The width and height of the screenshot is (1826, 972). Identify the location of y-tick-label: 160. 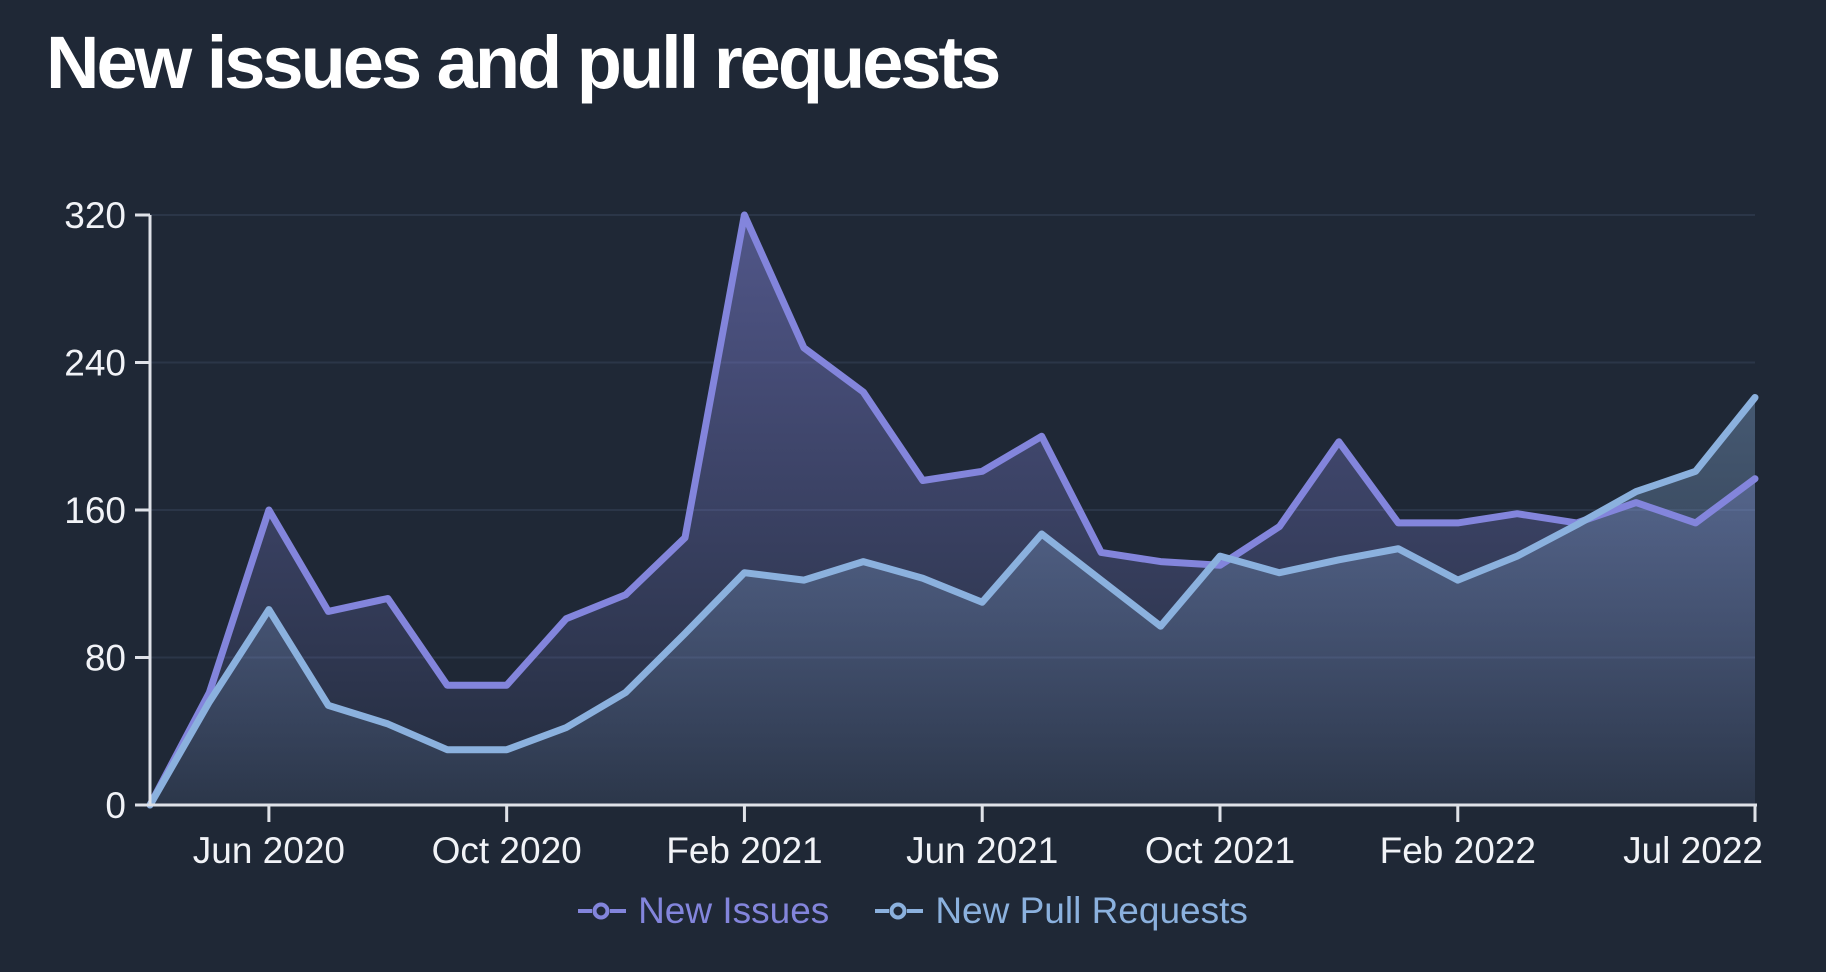
(95, 510).